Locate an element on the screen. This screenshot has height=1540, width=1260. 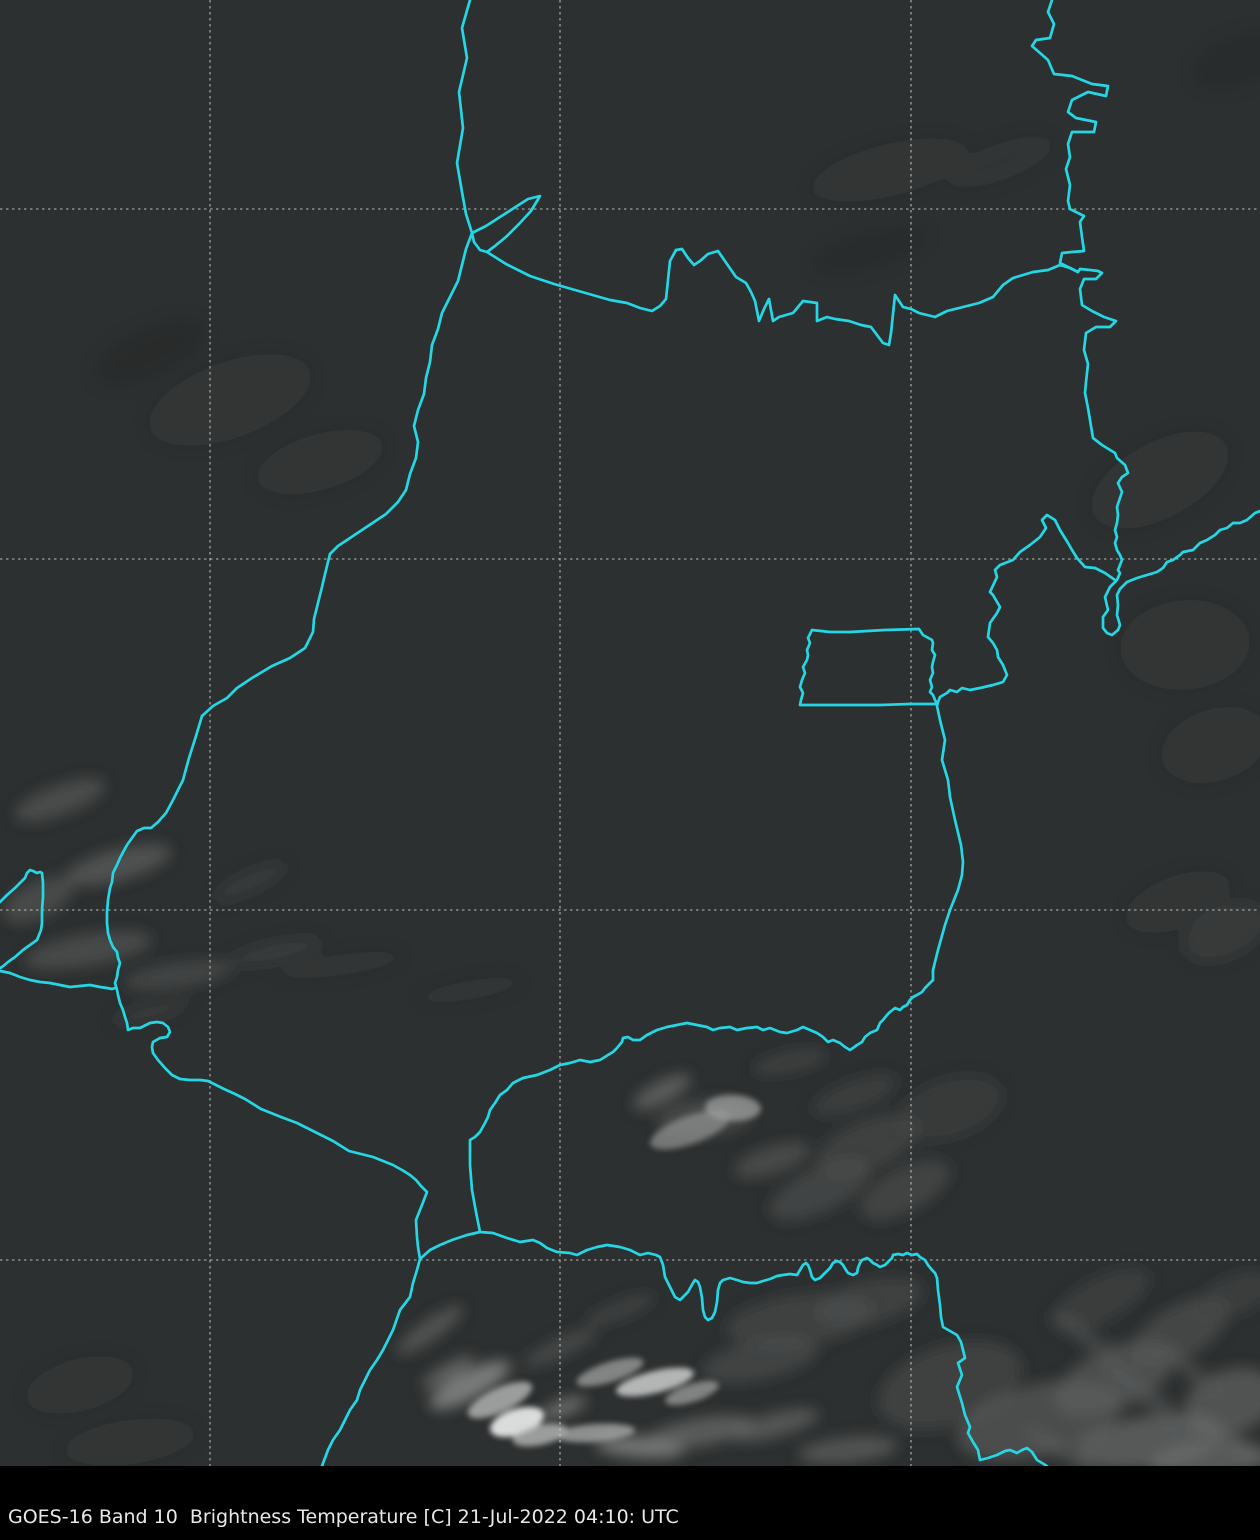
border-state-border-southeast is located at coordinates (733, 1349).